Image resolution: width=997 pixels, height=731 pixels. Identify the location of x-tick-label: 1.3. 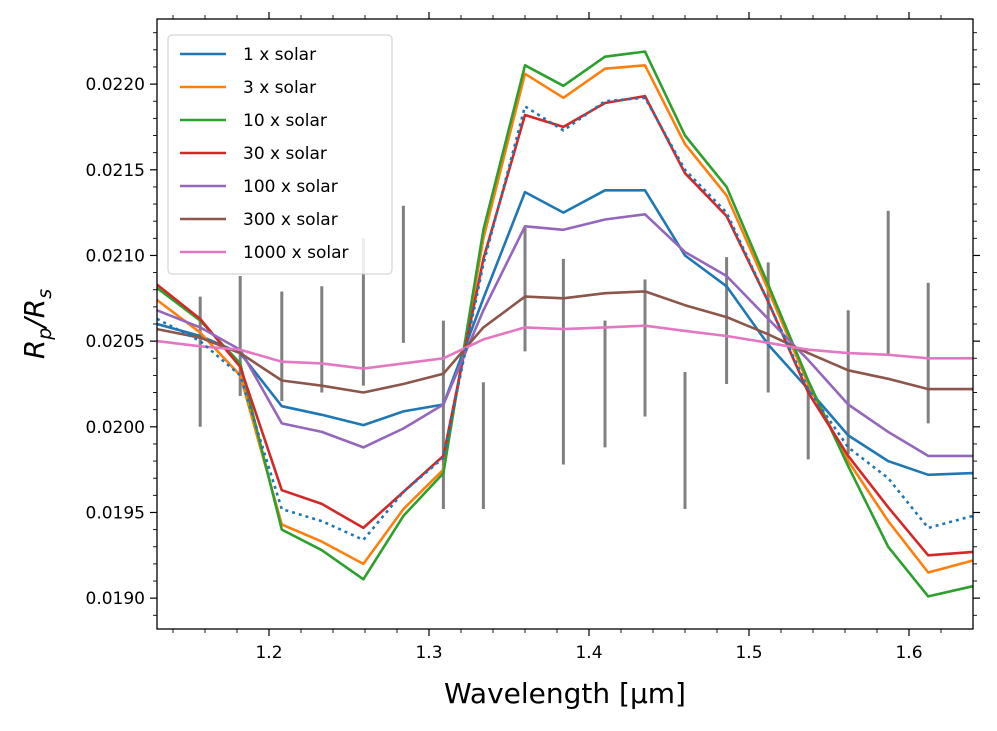
(428, 653).